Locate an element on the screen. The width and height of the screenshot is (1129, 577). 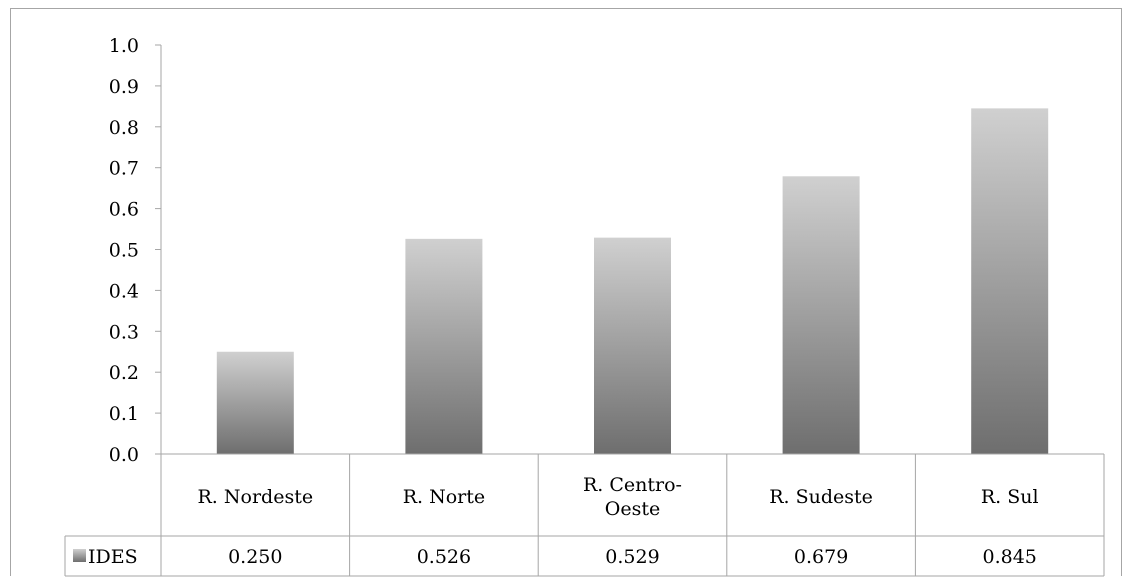
y-tick-label: 0.4 is located at coordinates (124, 291).